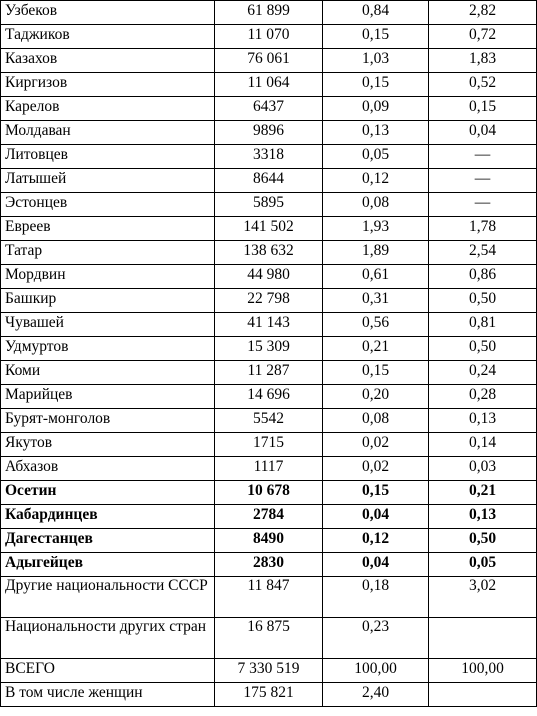 This screenshot has width=537, height=716. Describe the element at coordinates (375, 12) in the screenshot. I see `percent-cell: 0,84` at that location.